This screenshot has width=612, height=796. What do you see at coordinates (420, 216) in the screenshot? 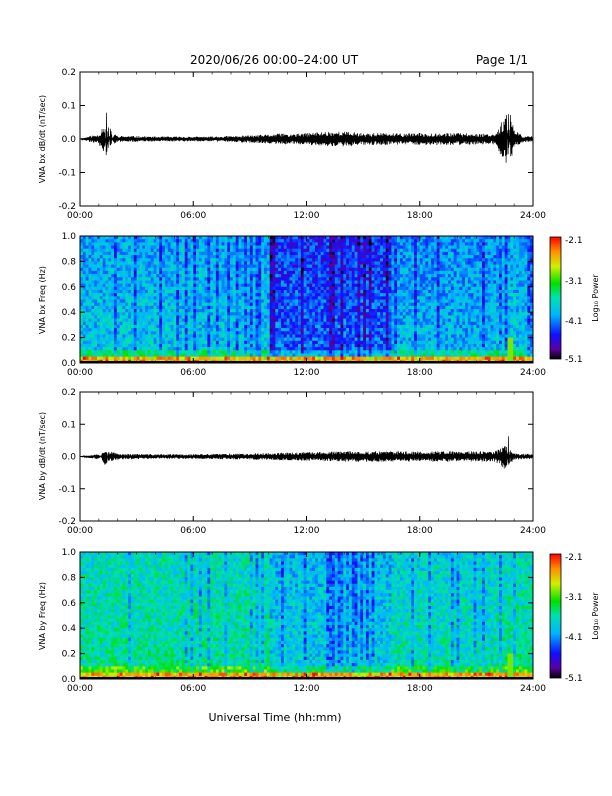
I see `x-tick-label: 18:00` at bounding box center [420, 216].